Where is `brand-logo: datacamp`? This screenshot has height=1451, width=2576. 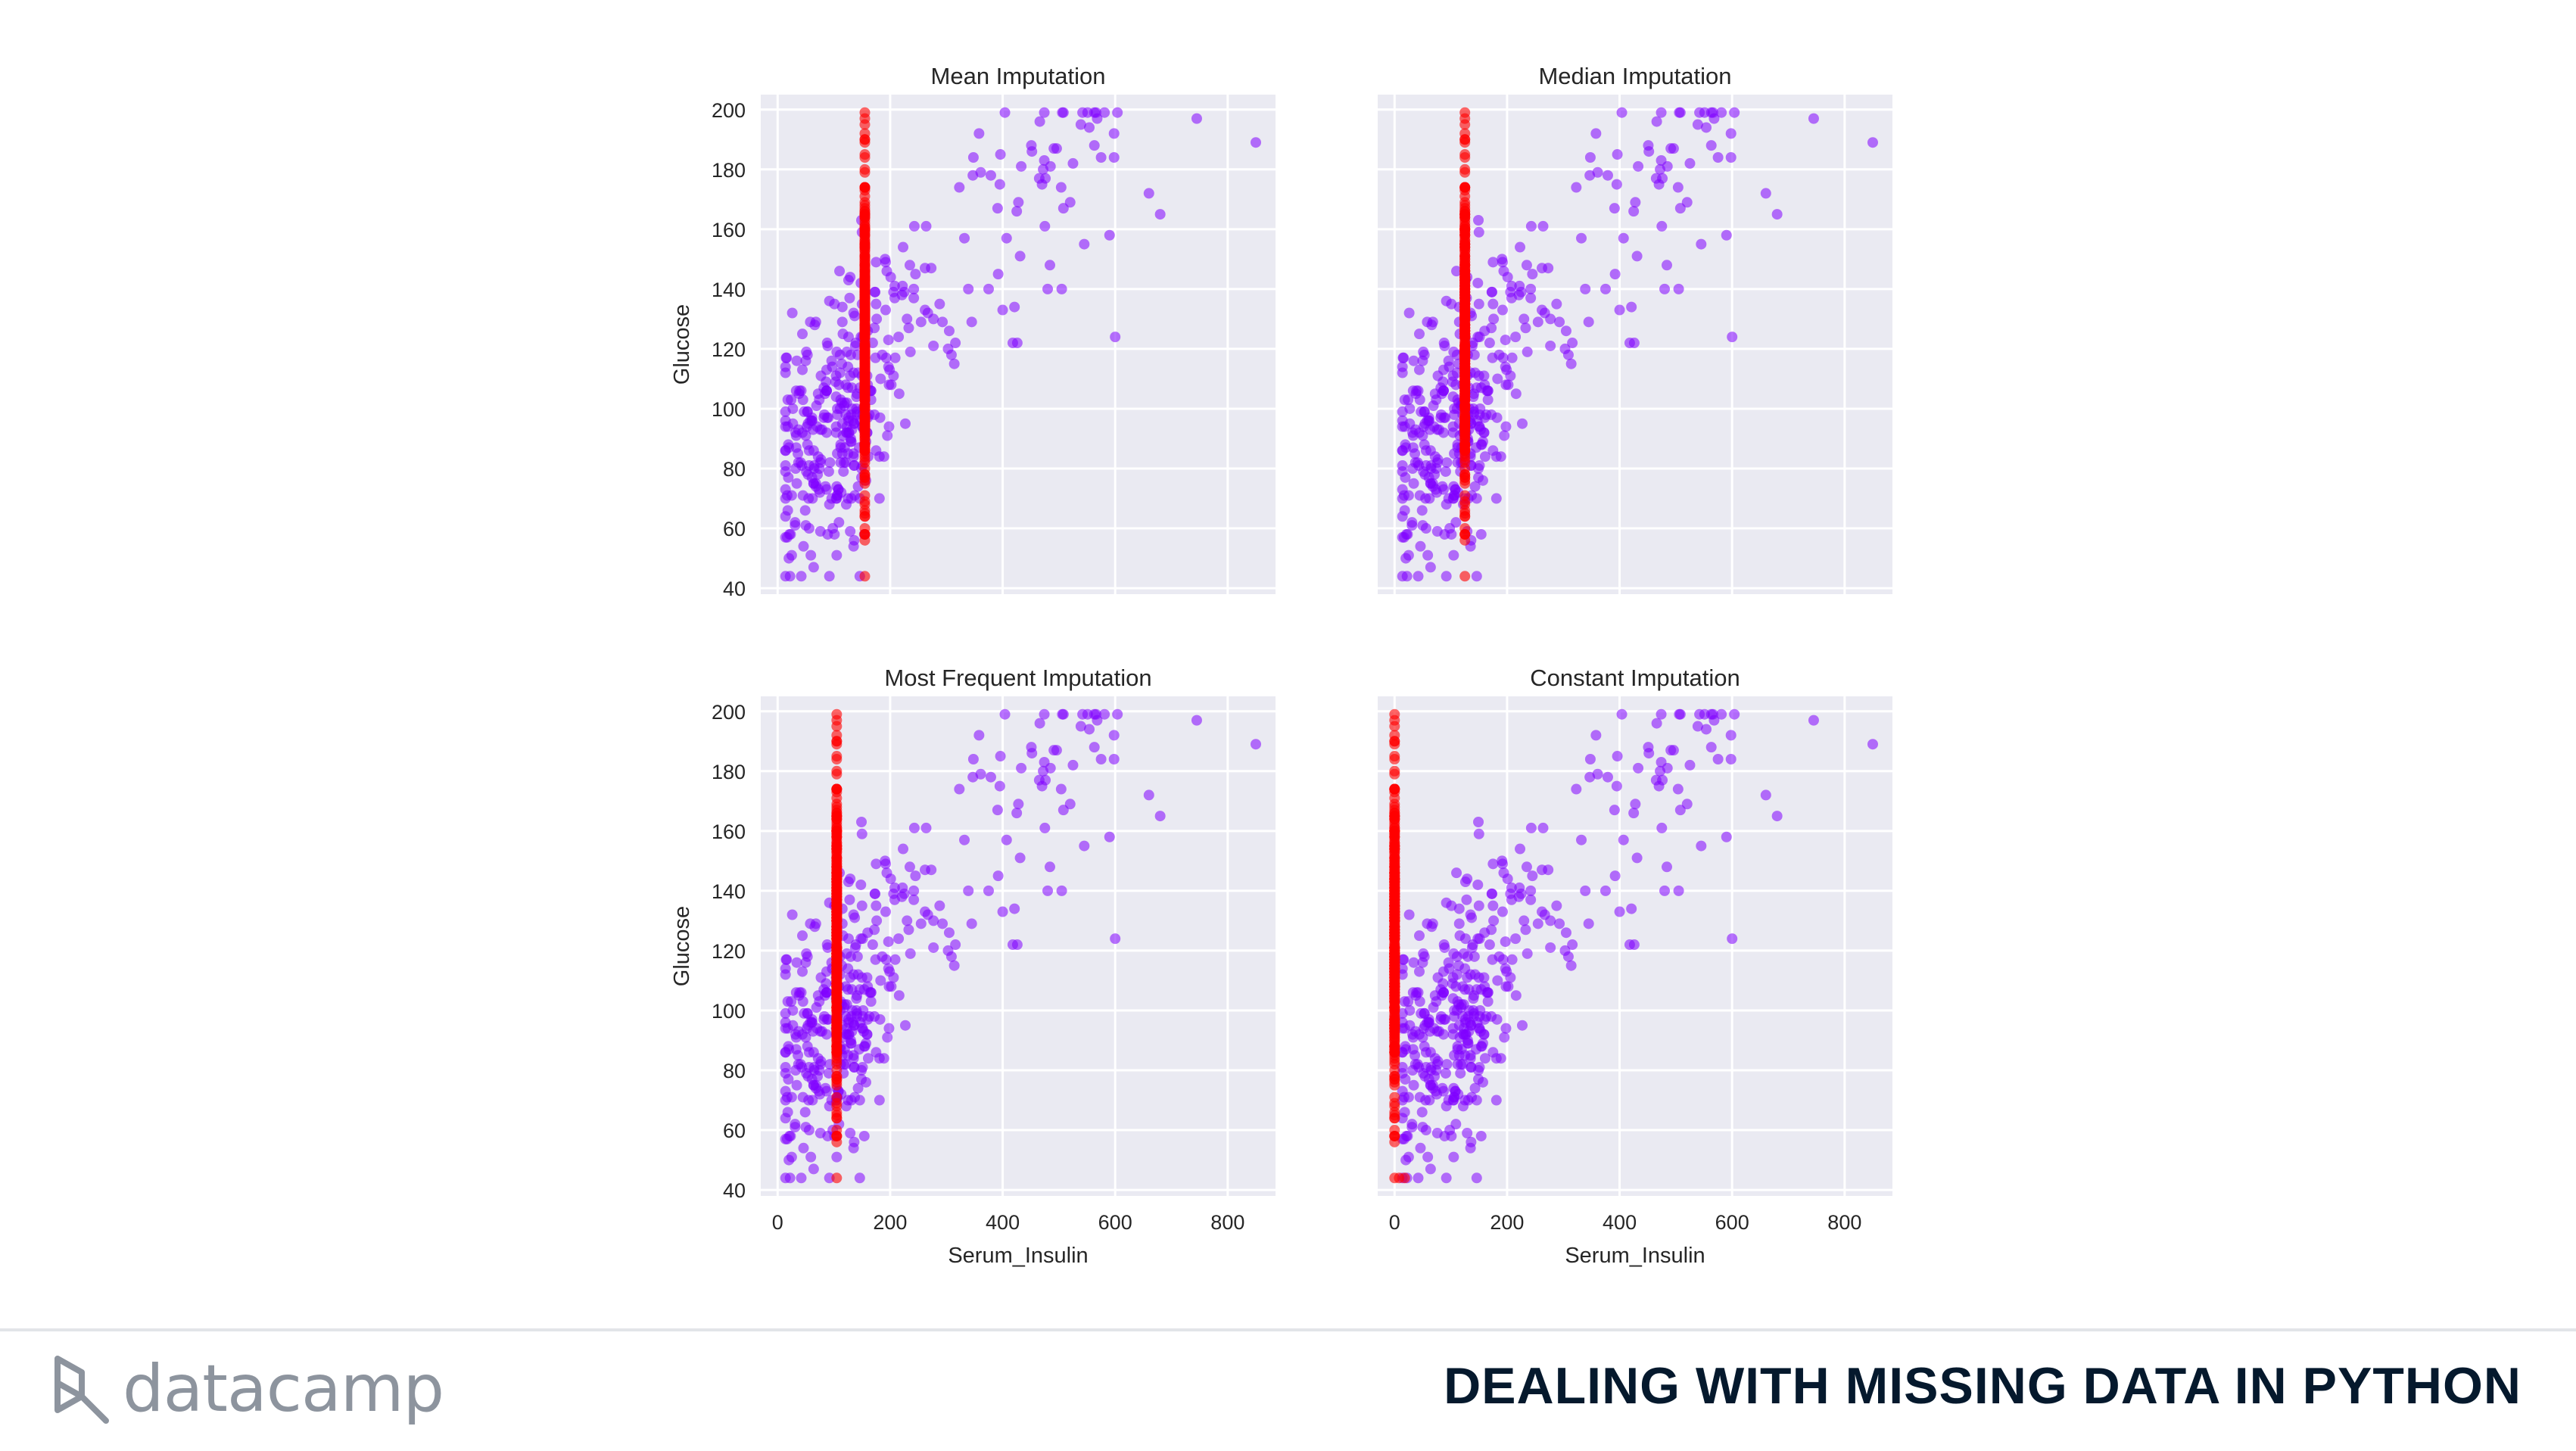
brand-logo: datacamp is located at coordinates (247, 1389).